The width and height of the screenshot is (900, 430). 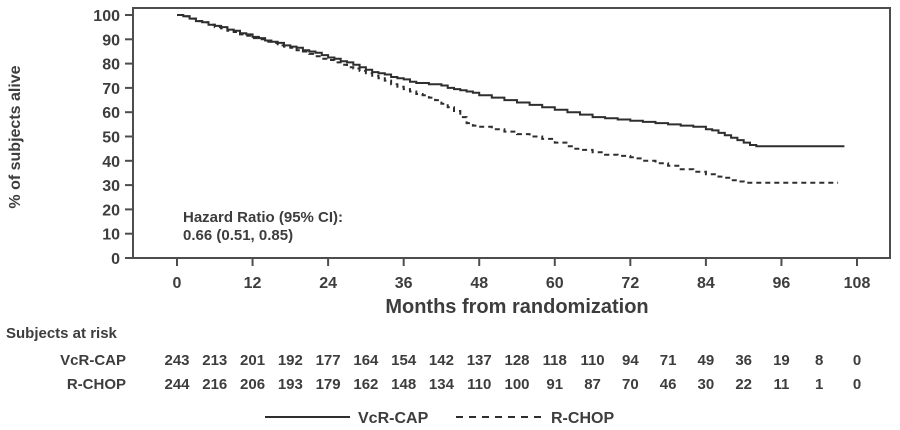 I want to click on y-axis-title: % of subjects alive, so click(x=15, y=136).